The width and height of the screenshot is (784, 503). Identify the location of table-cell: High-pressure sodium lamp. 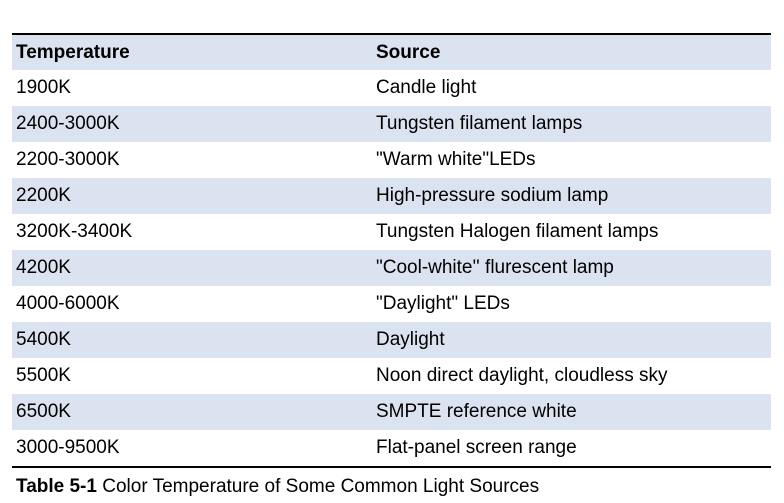
(492, 195).